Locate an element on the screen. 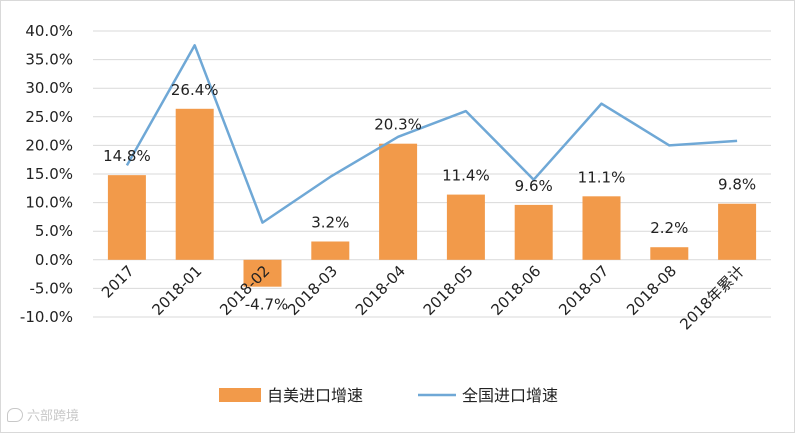 This screenshot has height=438, width=795. y-tick-label: 10.0% is located at coordinates (49, 203).